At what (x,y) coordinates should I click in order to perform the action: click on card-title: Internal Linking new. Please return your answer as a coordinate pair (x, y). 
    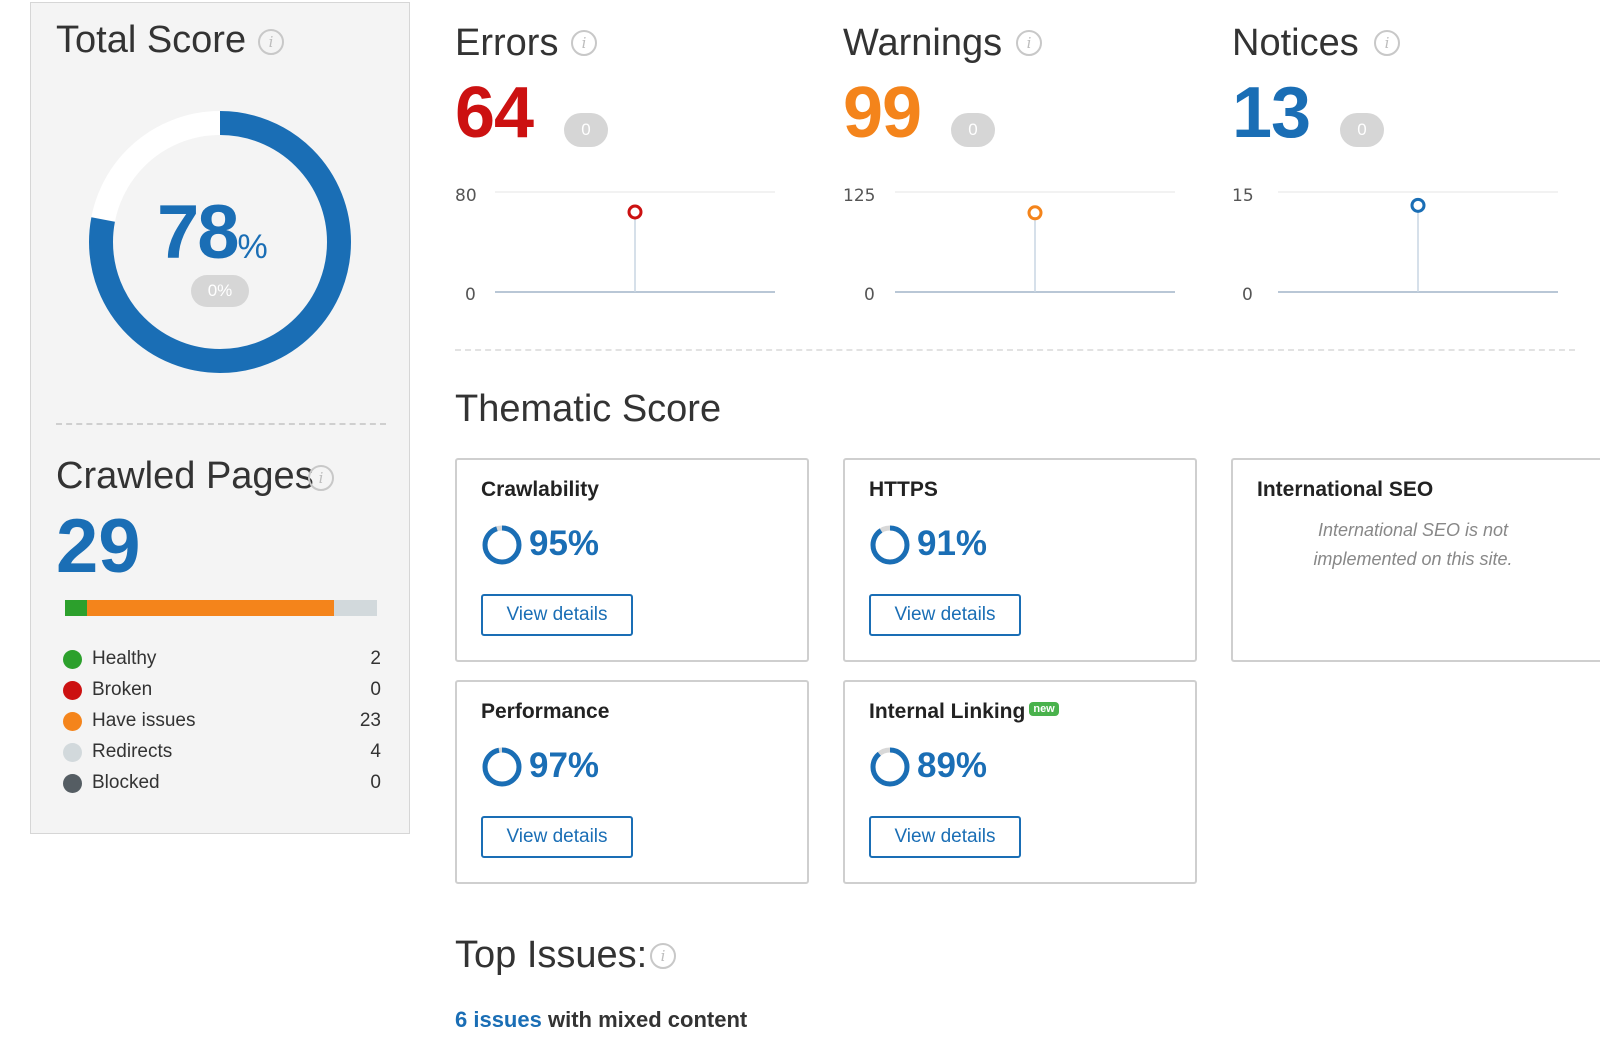
    Looking at the image, I should click on (964, 712).